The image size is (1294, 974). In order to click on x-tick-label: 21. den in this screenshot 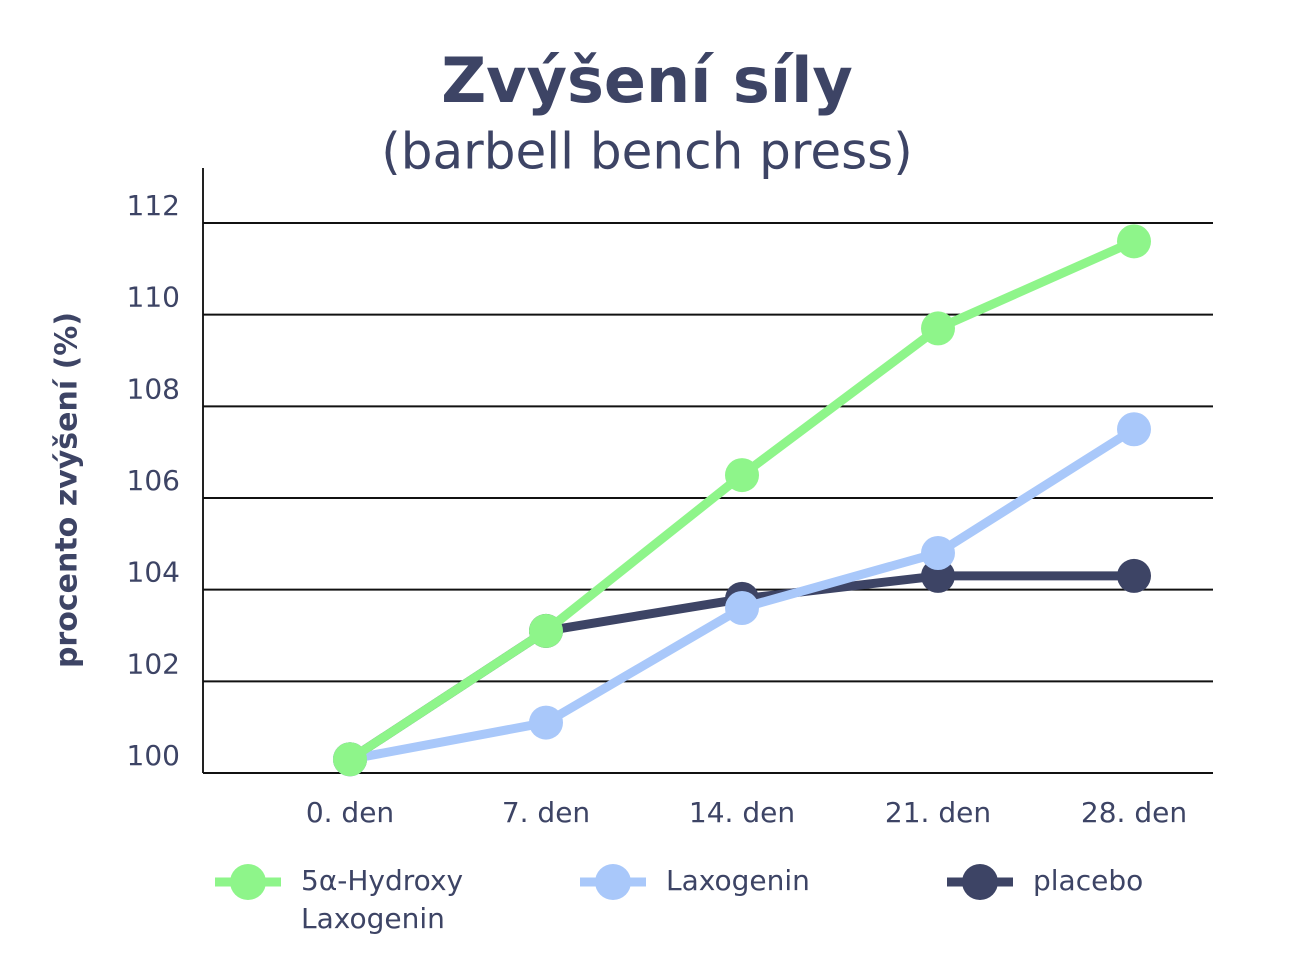, I will do `click(938, 812)`.